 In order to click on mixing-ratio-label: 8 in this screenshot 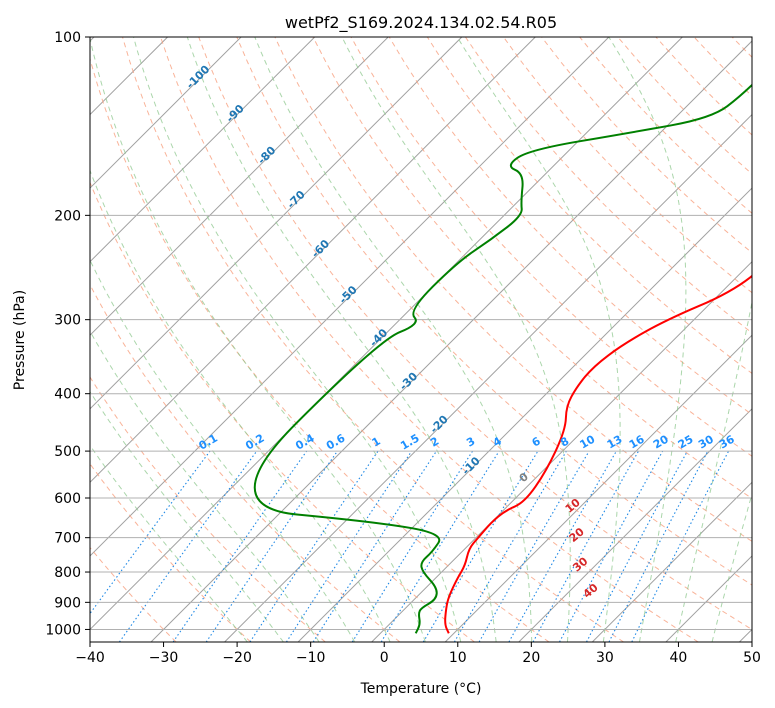, I will do `click(564, 442)`.